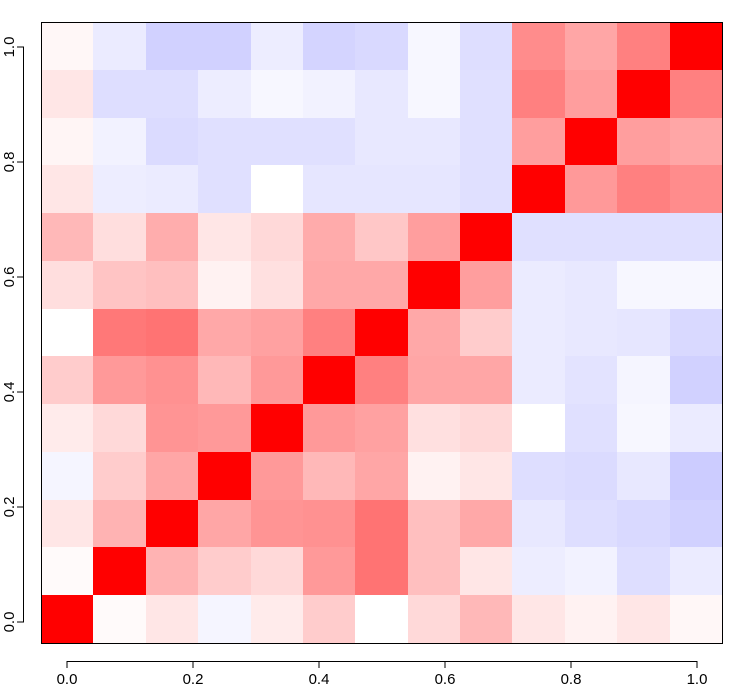 Image resolution: width=733 pixels, height=689 pixels. Describe the element at coordinates (445, 679) in the screenshot. I see `x-tick-label: 0.6` at that location.